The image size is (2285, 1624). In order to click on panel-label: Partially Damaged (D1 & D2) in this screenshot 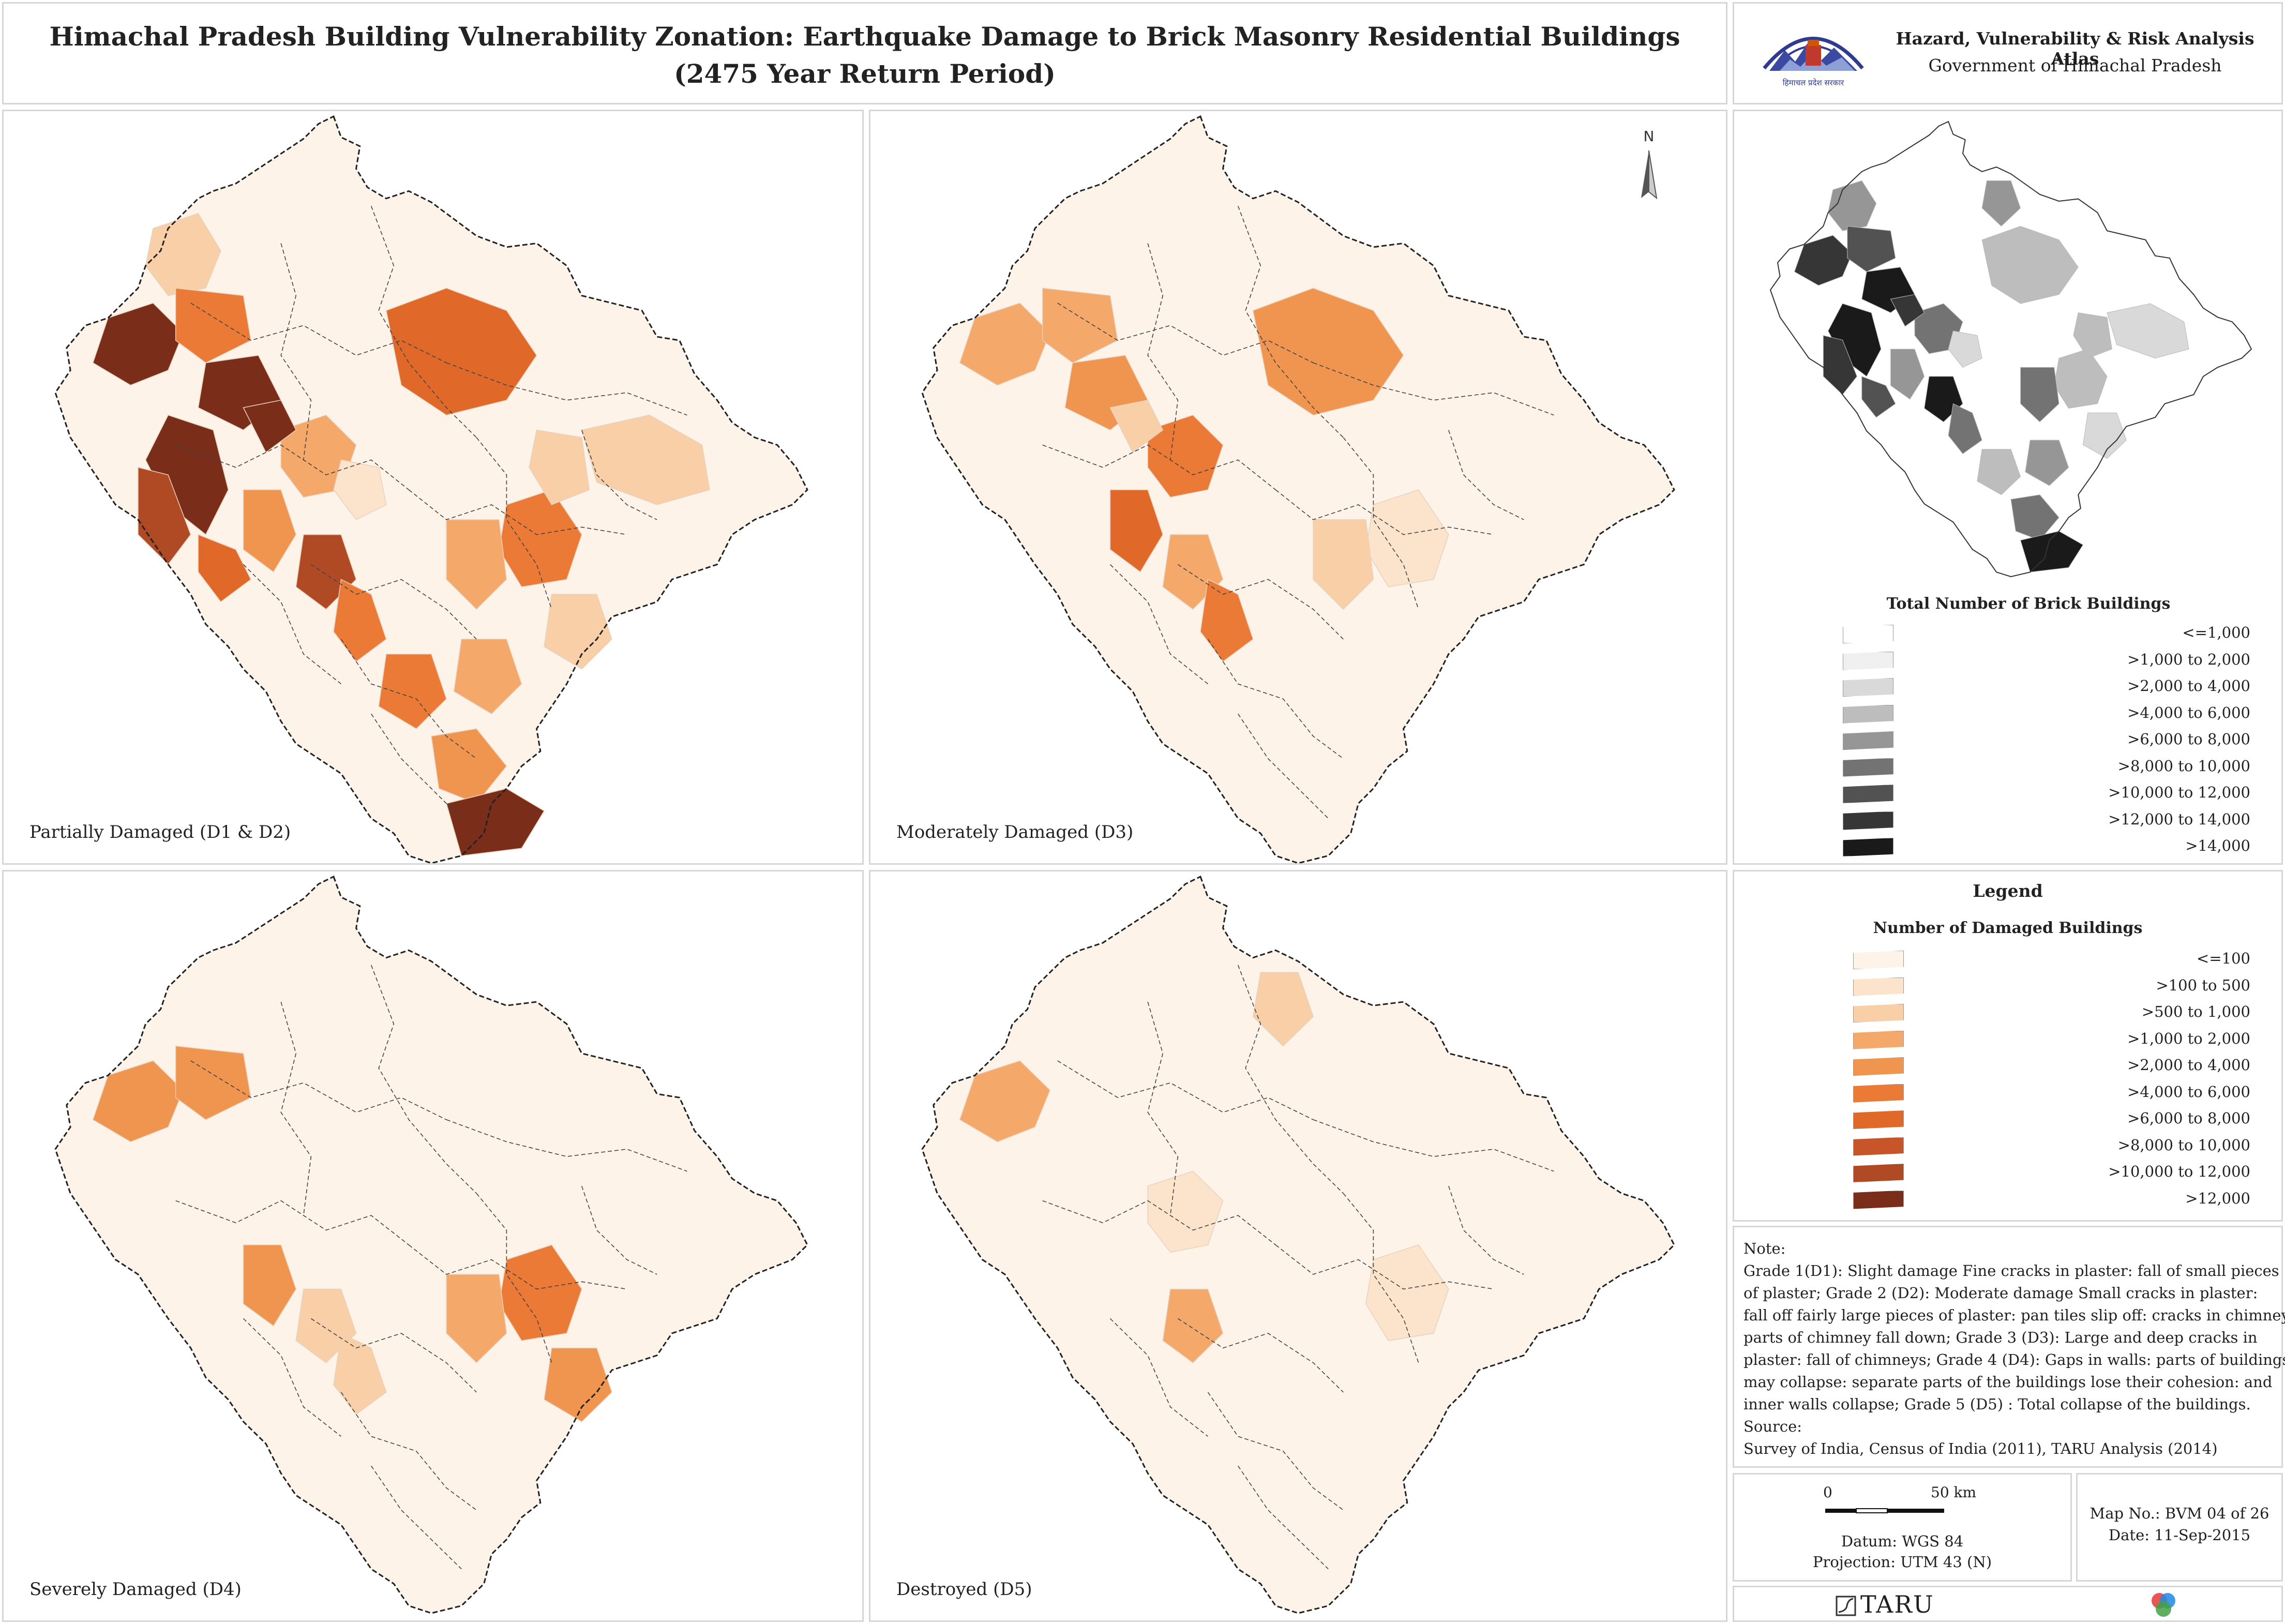, I will do `click(160, 832)`.